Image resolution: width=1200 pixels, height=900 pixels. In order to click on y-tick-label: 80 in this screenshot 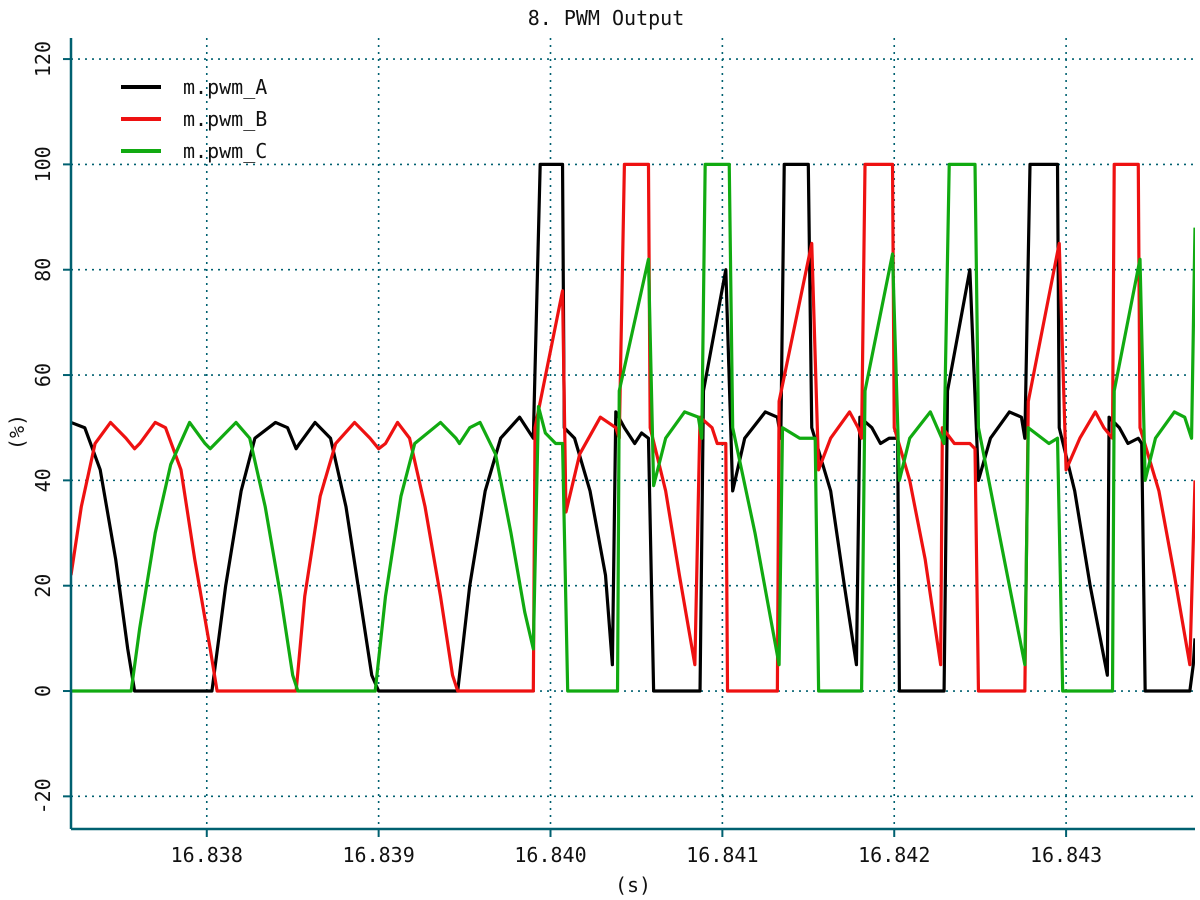, I will do `click(43, 270)`.